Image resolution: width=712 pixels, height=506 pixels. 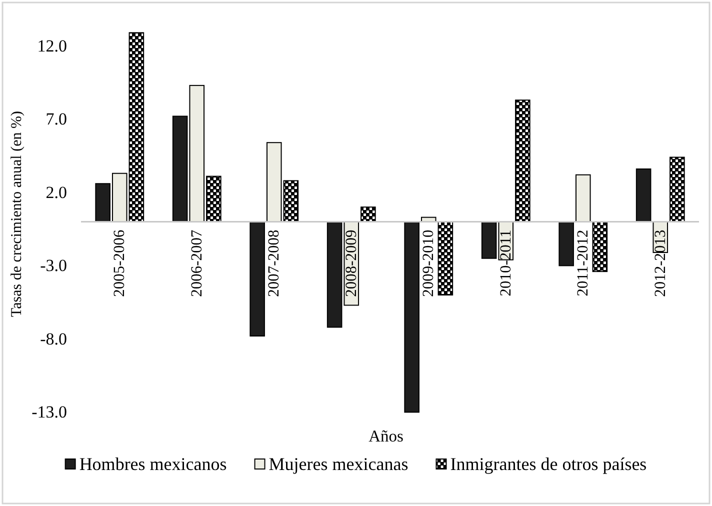 What do you see at coordinates (274, 263) in the screenshot?
I see `x-tick-label: 2007-2008` at bounding box center [274, 263].